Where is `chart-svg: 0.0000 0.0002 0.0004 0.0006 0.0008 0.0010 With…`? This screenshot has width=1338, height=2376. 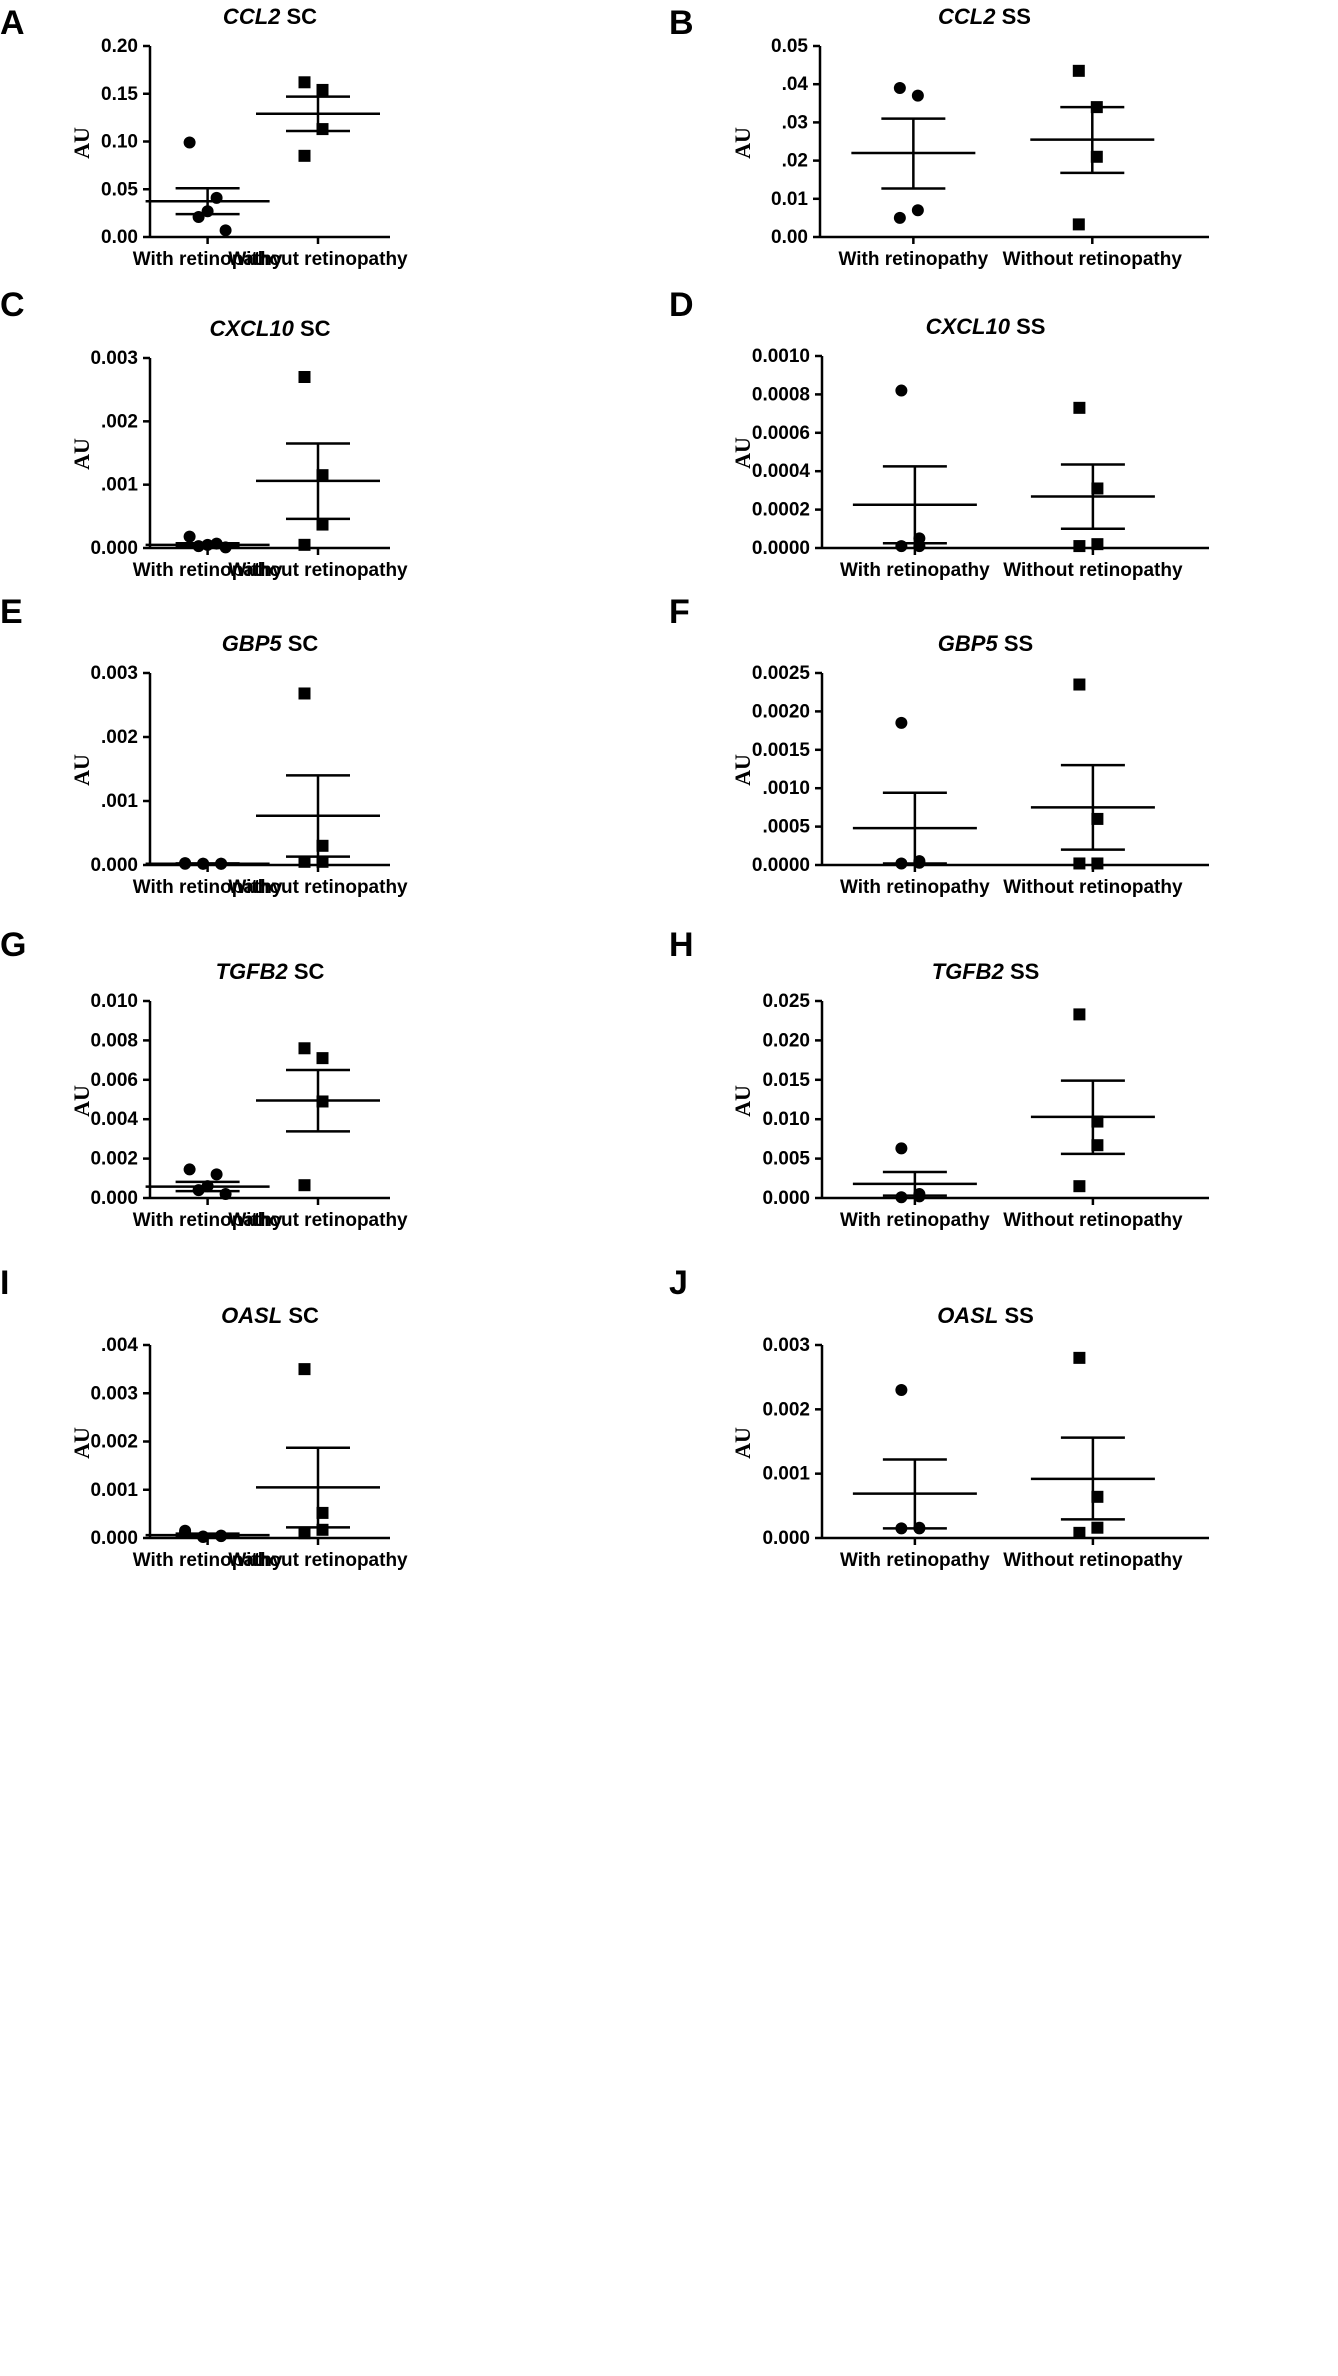
chart-svg: 0.0000 0.0002 0.0004 0.0006 0.0008 0.0010 With… is located at coordinates (980, 463).